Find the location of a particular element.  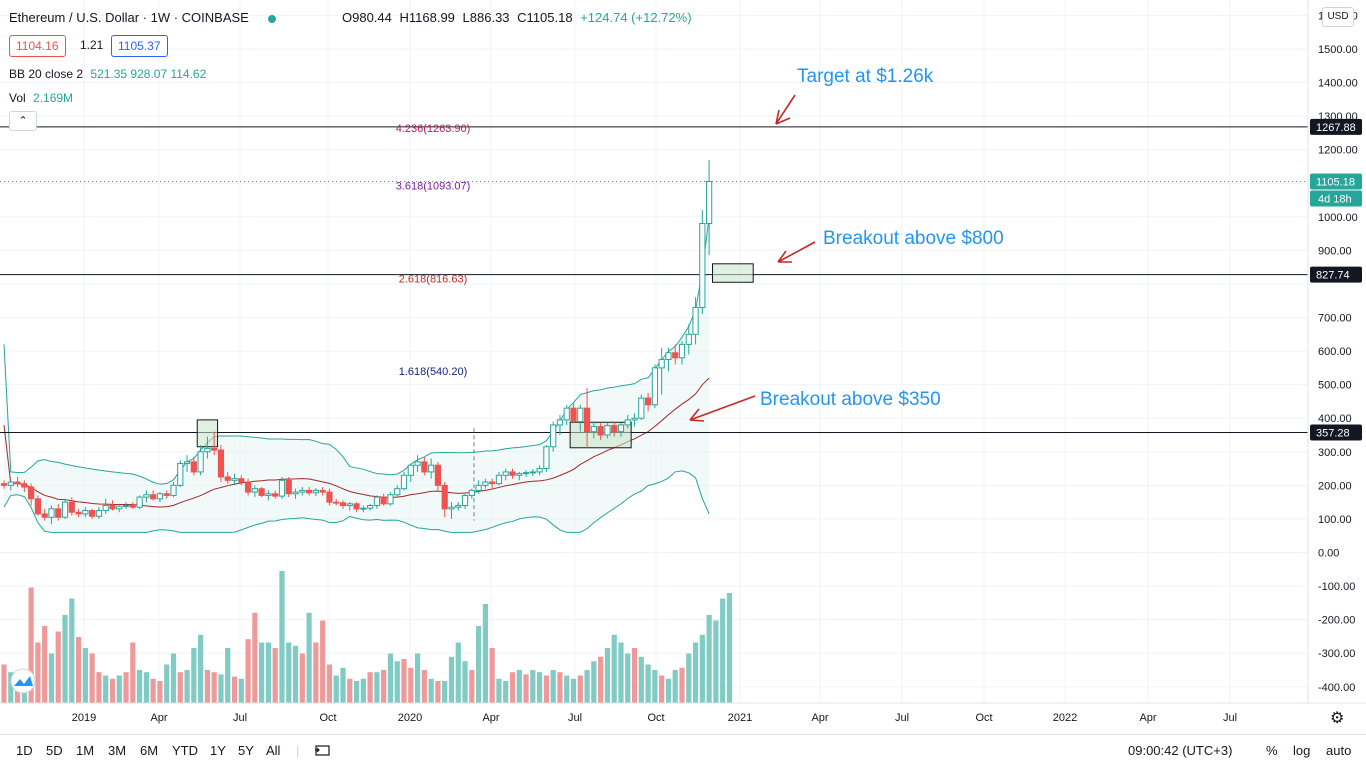

sell-price-button: 1104.16 is located at coordinates (37, 46).